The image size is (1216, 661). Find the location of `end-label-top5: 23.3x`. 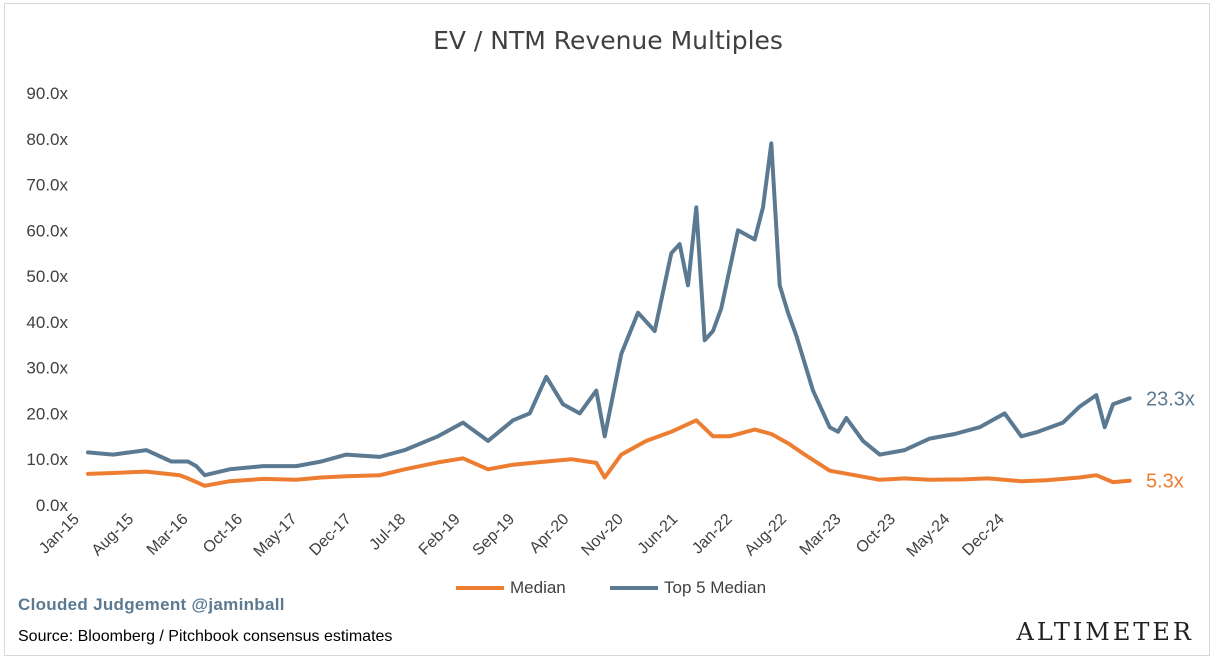

end-label-top5: 23.3x is located at coordinates (1170, 399).